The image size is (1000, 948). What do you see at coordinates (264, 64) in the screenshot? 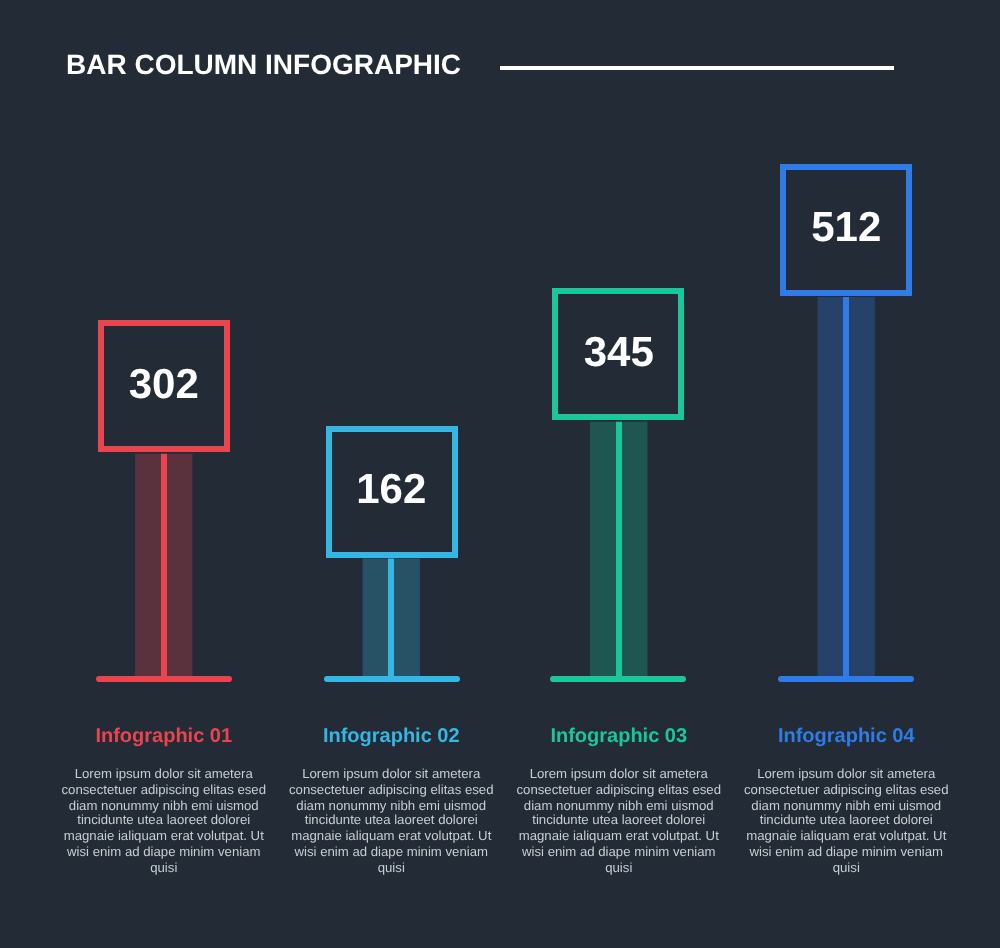
I see `chart-title: BAR COLUMN INFOGRAPHIC` at bounding box center [264, 64].